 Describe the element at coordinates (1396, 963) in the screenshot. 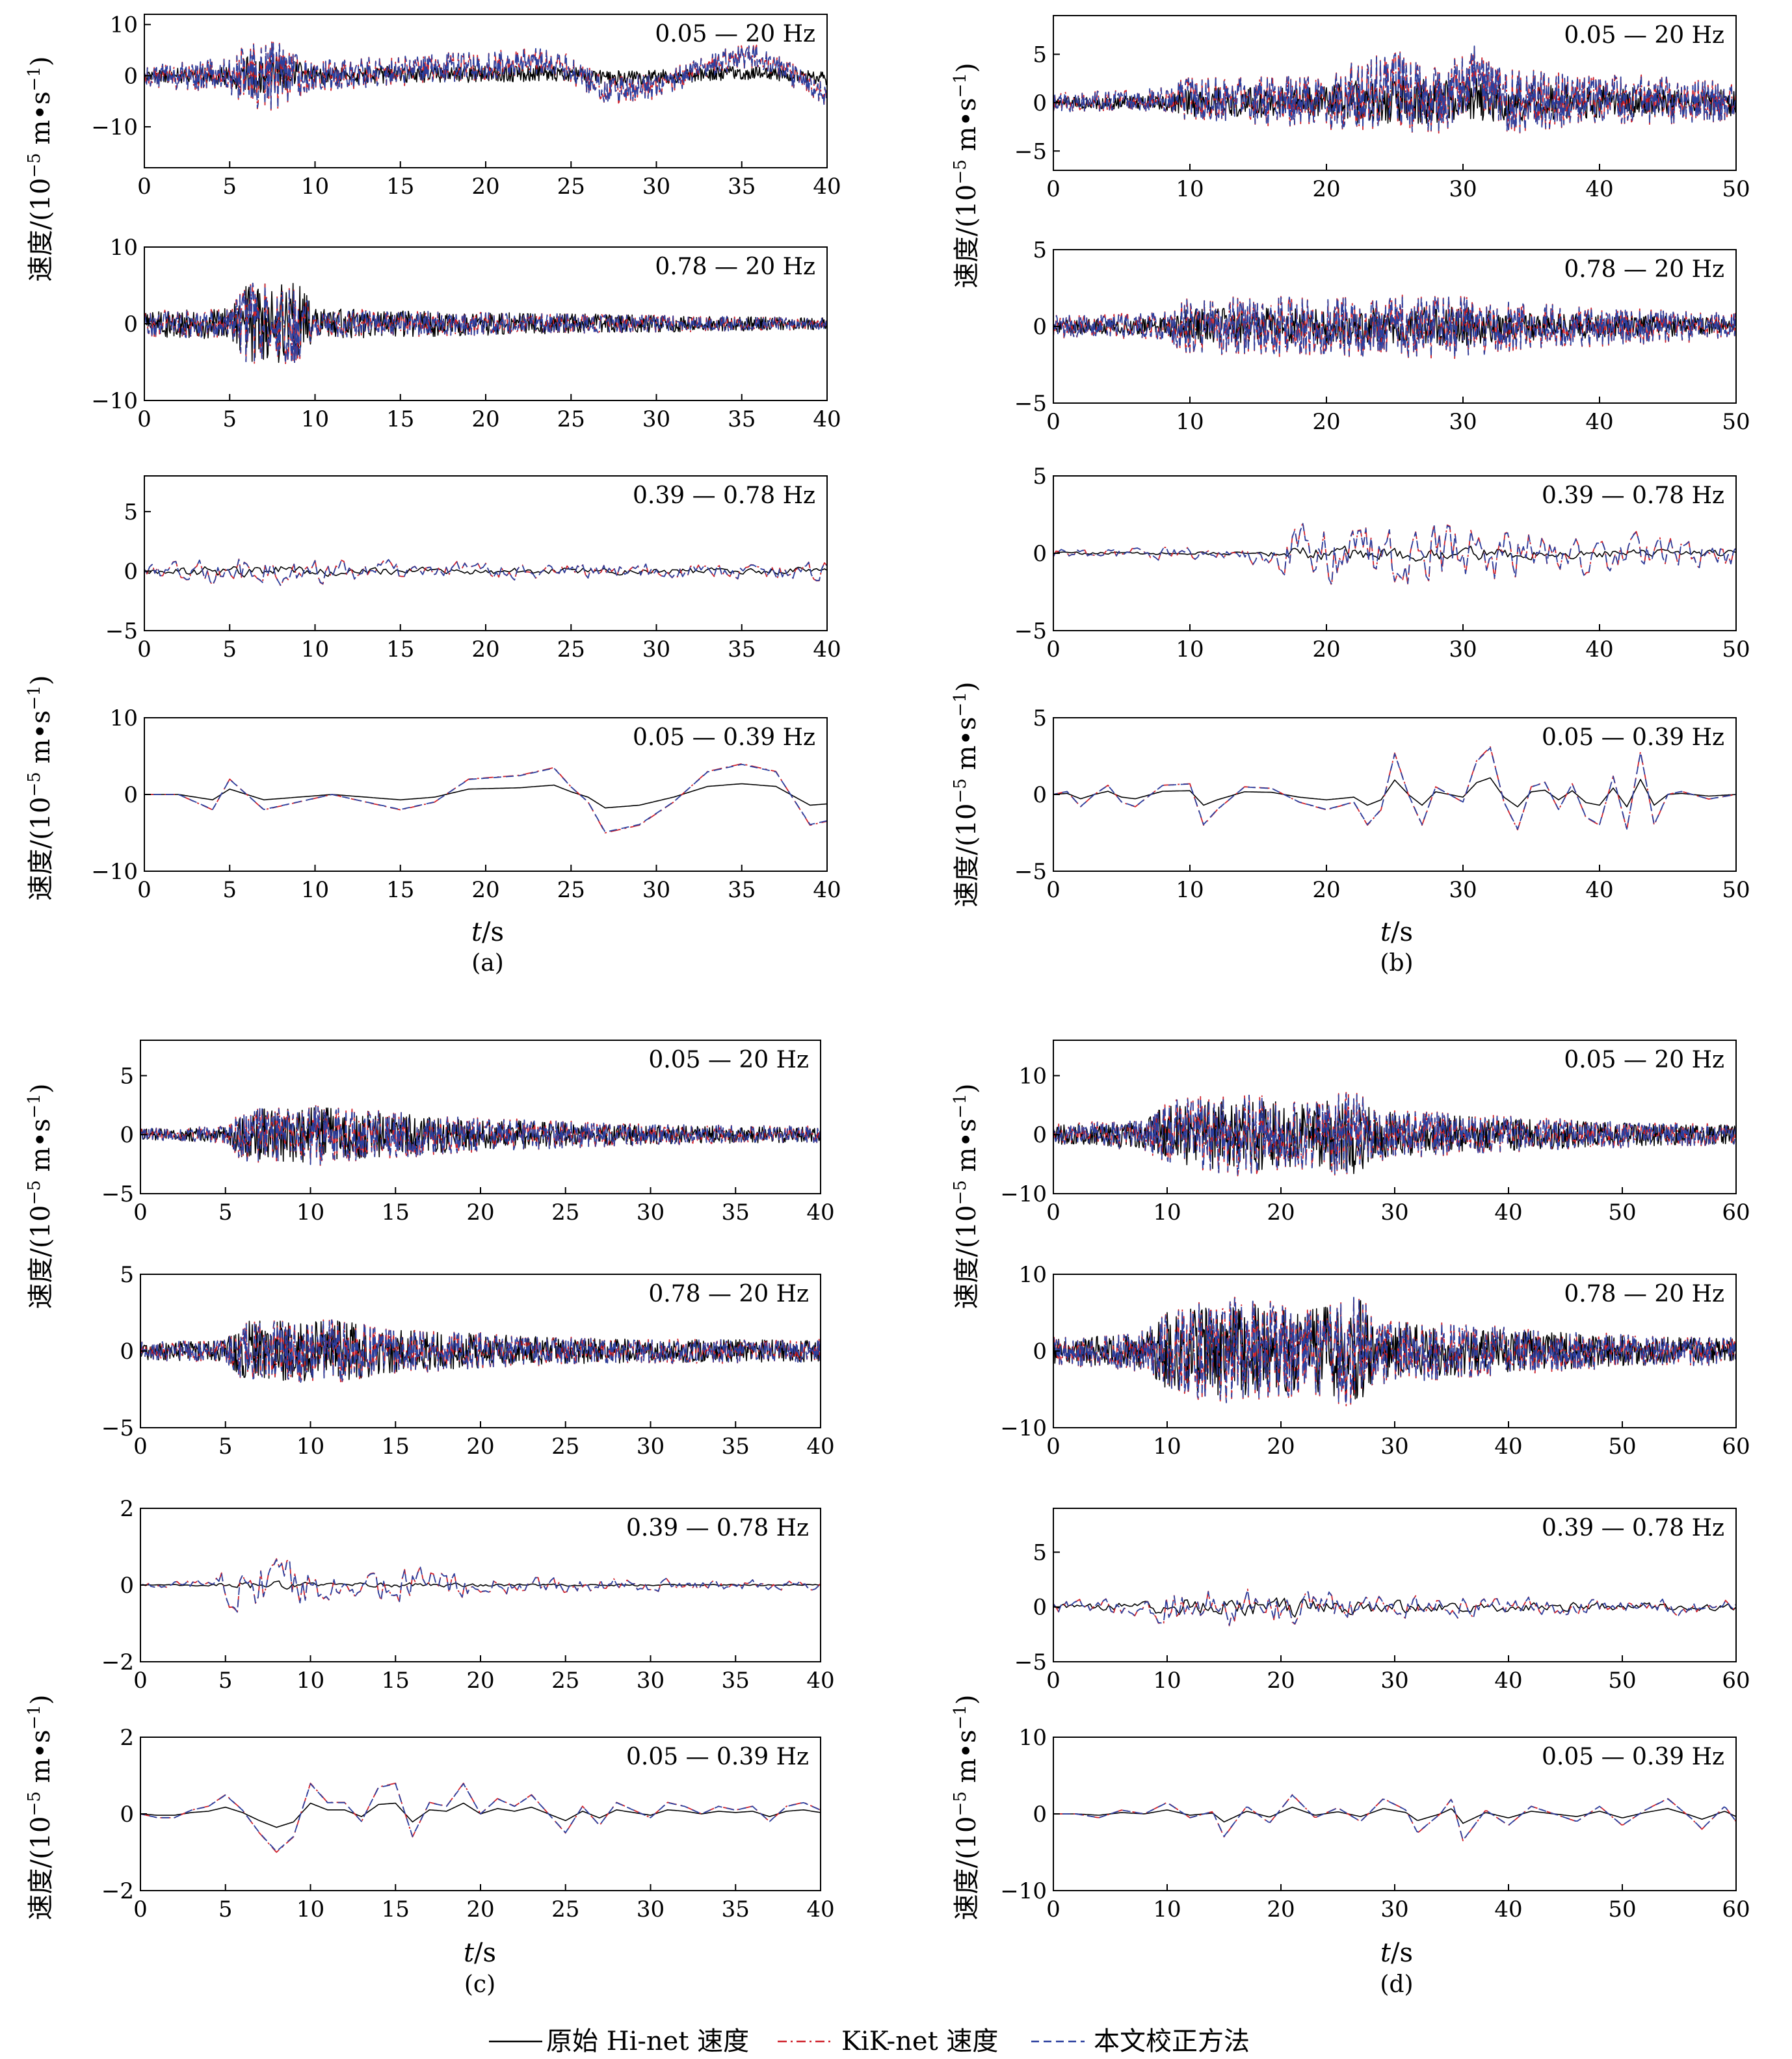

I see `panel-caption: (b)` at that location.